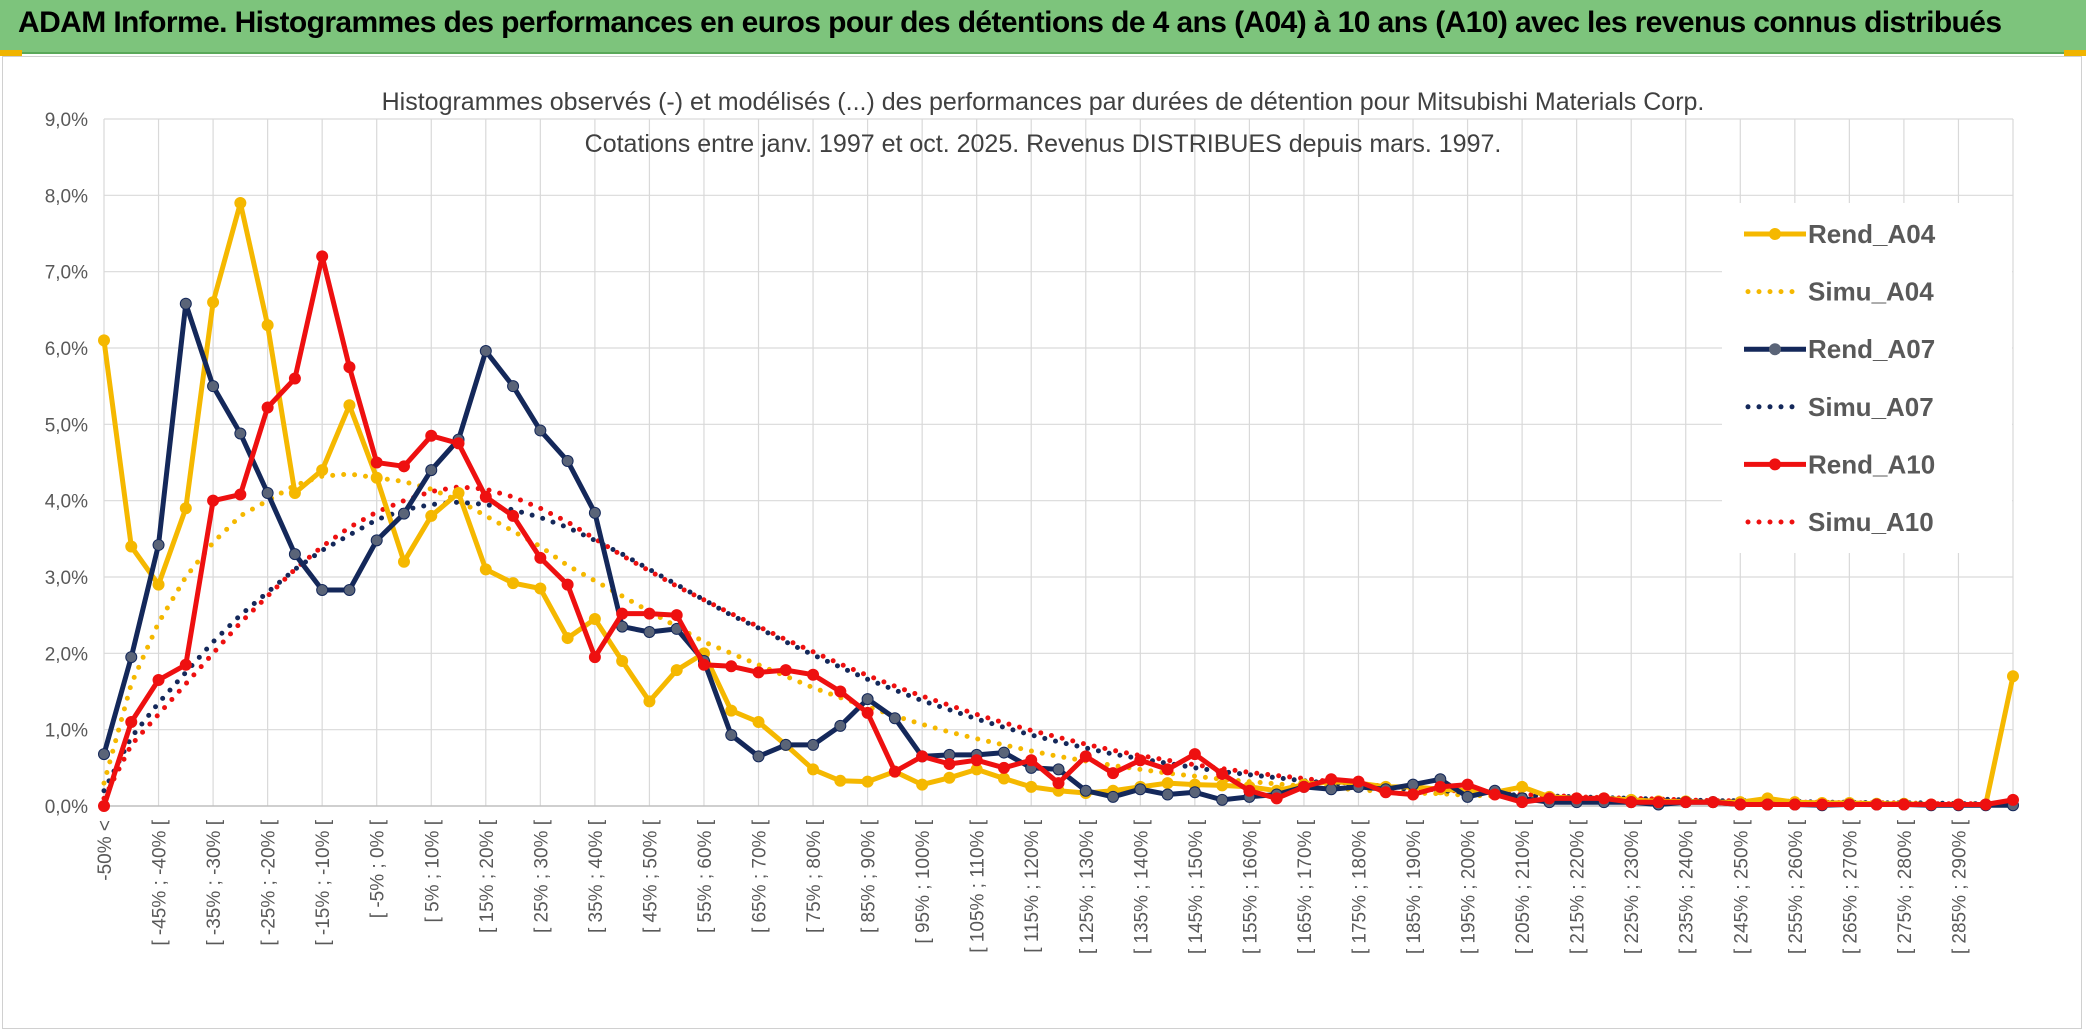 The height and width of the screenshot is (1033, 2086). I want to click on y-tick-label: 3,0%, so click(66, 578).